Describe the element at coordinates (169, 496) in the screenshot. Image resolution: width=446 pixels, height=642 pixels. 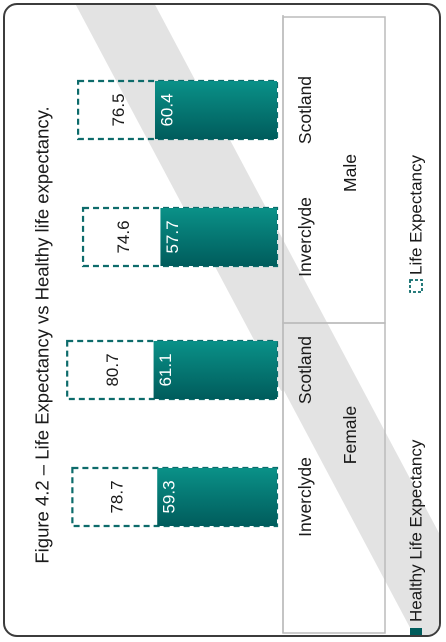
I see `healthy-value-label: 59.3` at that location.